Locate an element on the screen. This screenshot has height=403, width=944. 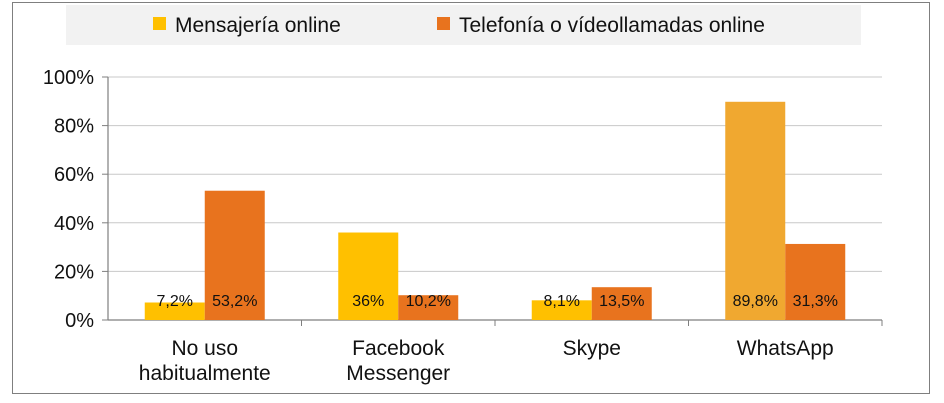
data-labels: 7,2% 53,2% 36% 10,2% 8,1% 13,5% 89,8% 31,3% is located at coordinates (497, 301).